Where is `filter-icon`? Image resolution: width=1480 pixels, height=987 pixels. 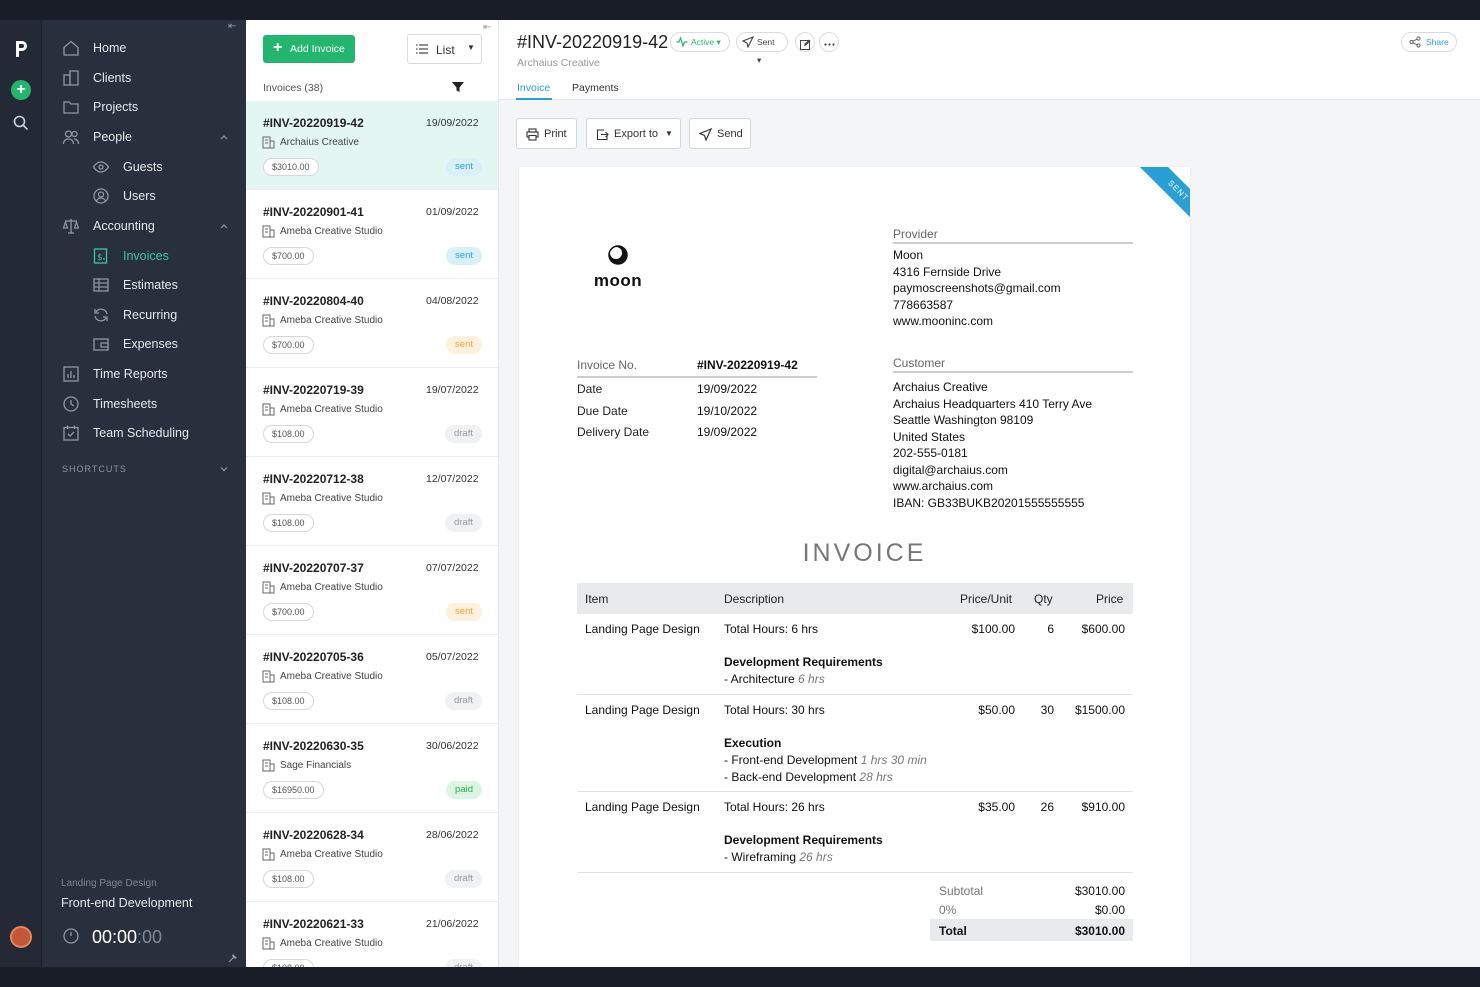 filter-icon is located at coordinates (458, 87).